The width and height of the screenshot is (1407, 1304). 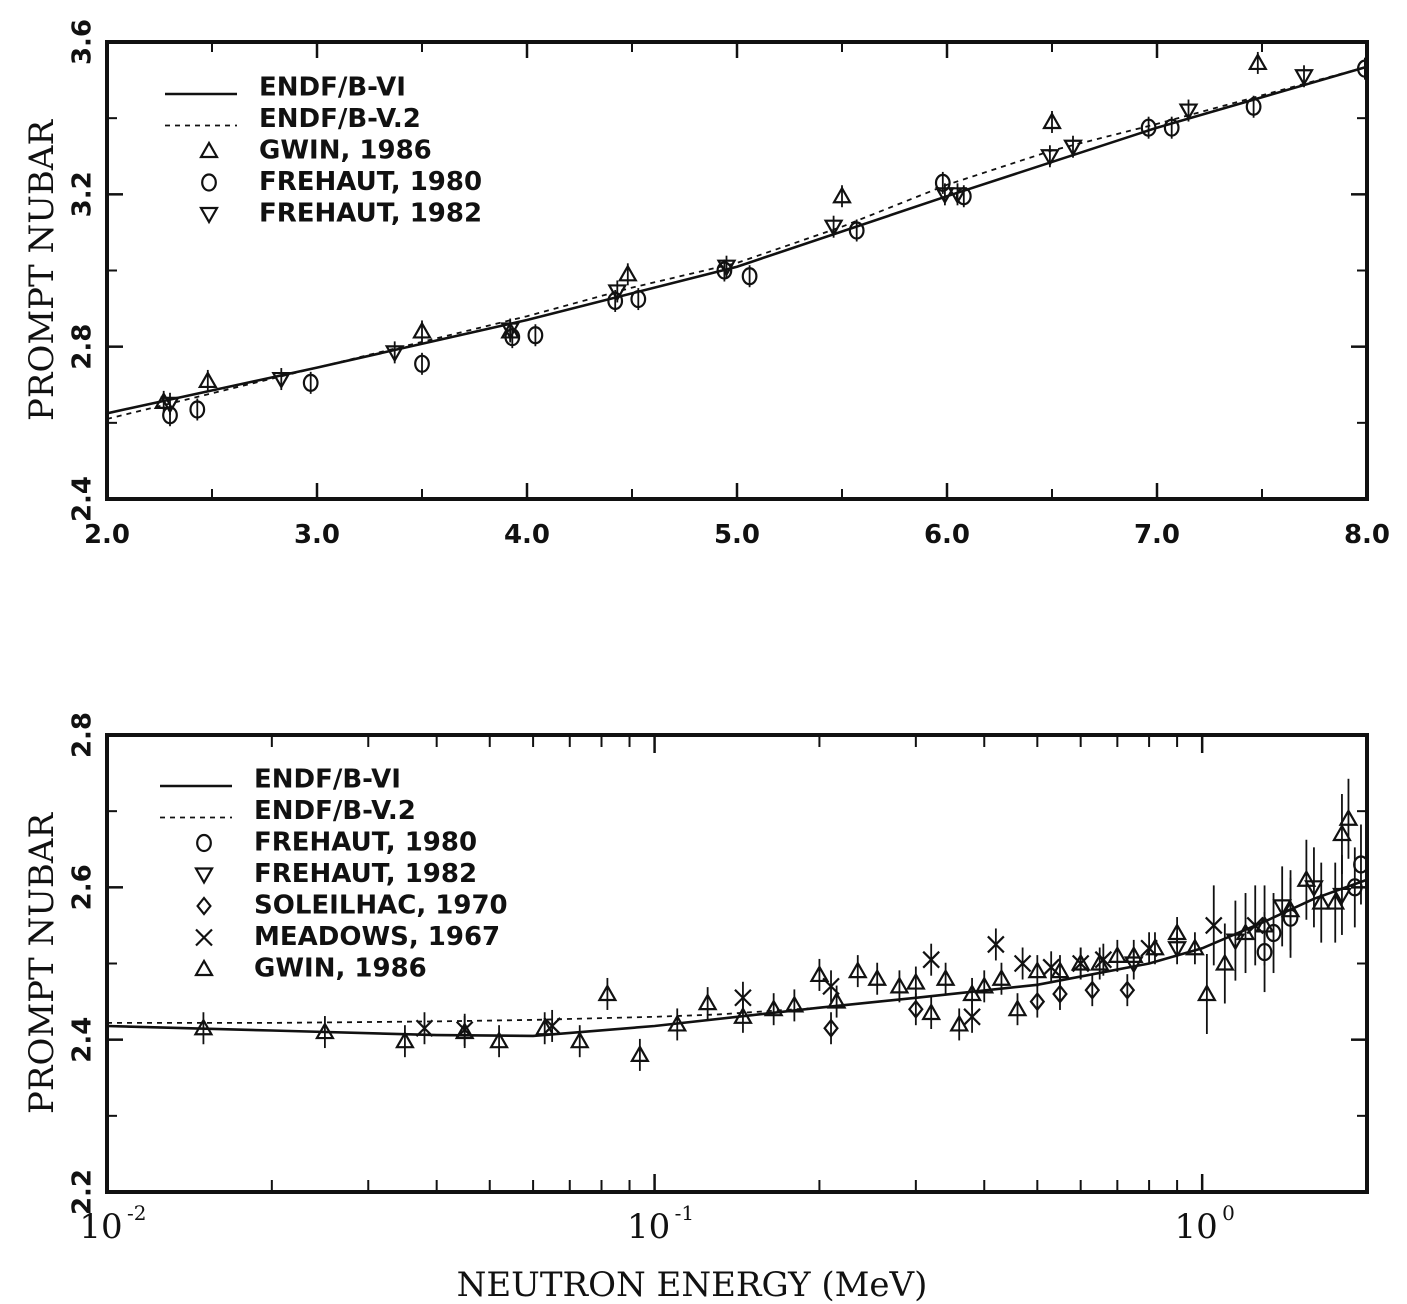 What do you see at coordinates (1196, 1227) in the screenshot?
I see `x-tick-label: 10` at bounding box center [1196, 1227].